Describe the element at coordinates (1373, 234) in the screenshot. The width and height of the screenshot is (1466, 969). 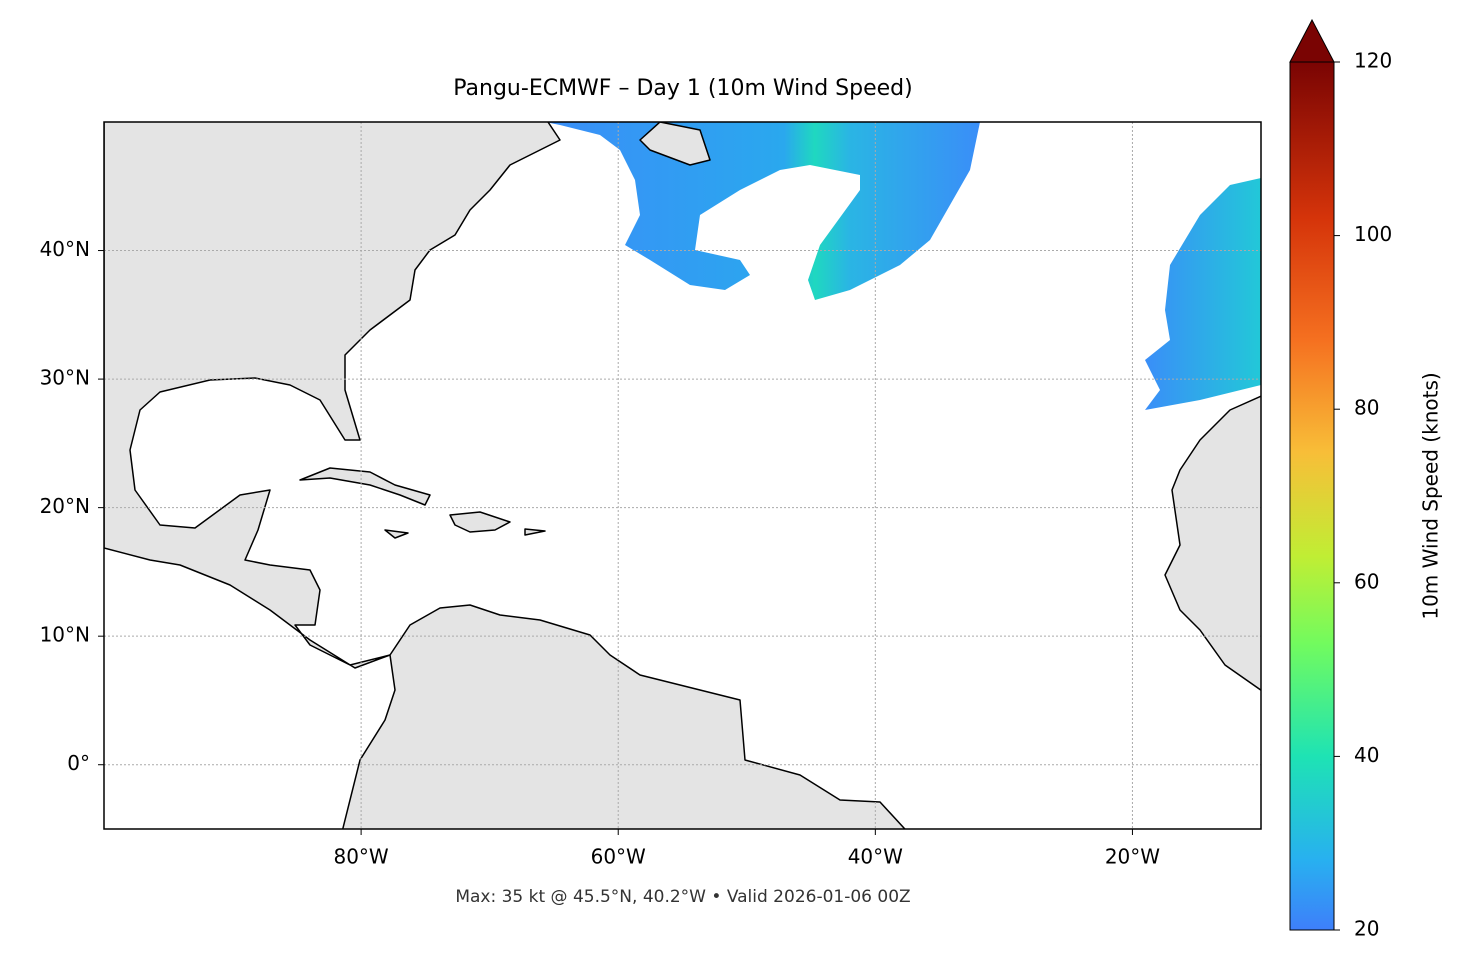
I see `colorbar-tick-label: 100` at that location.